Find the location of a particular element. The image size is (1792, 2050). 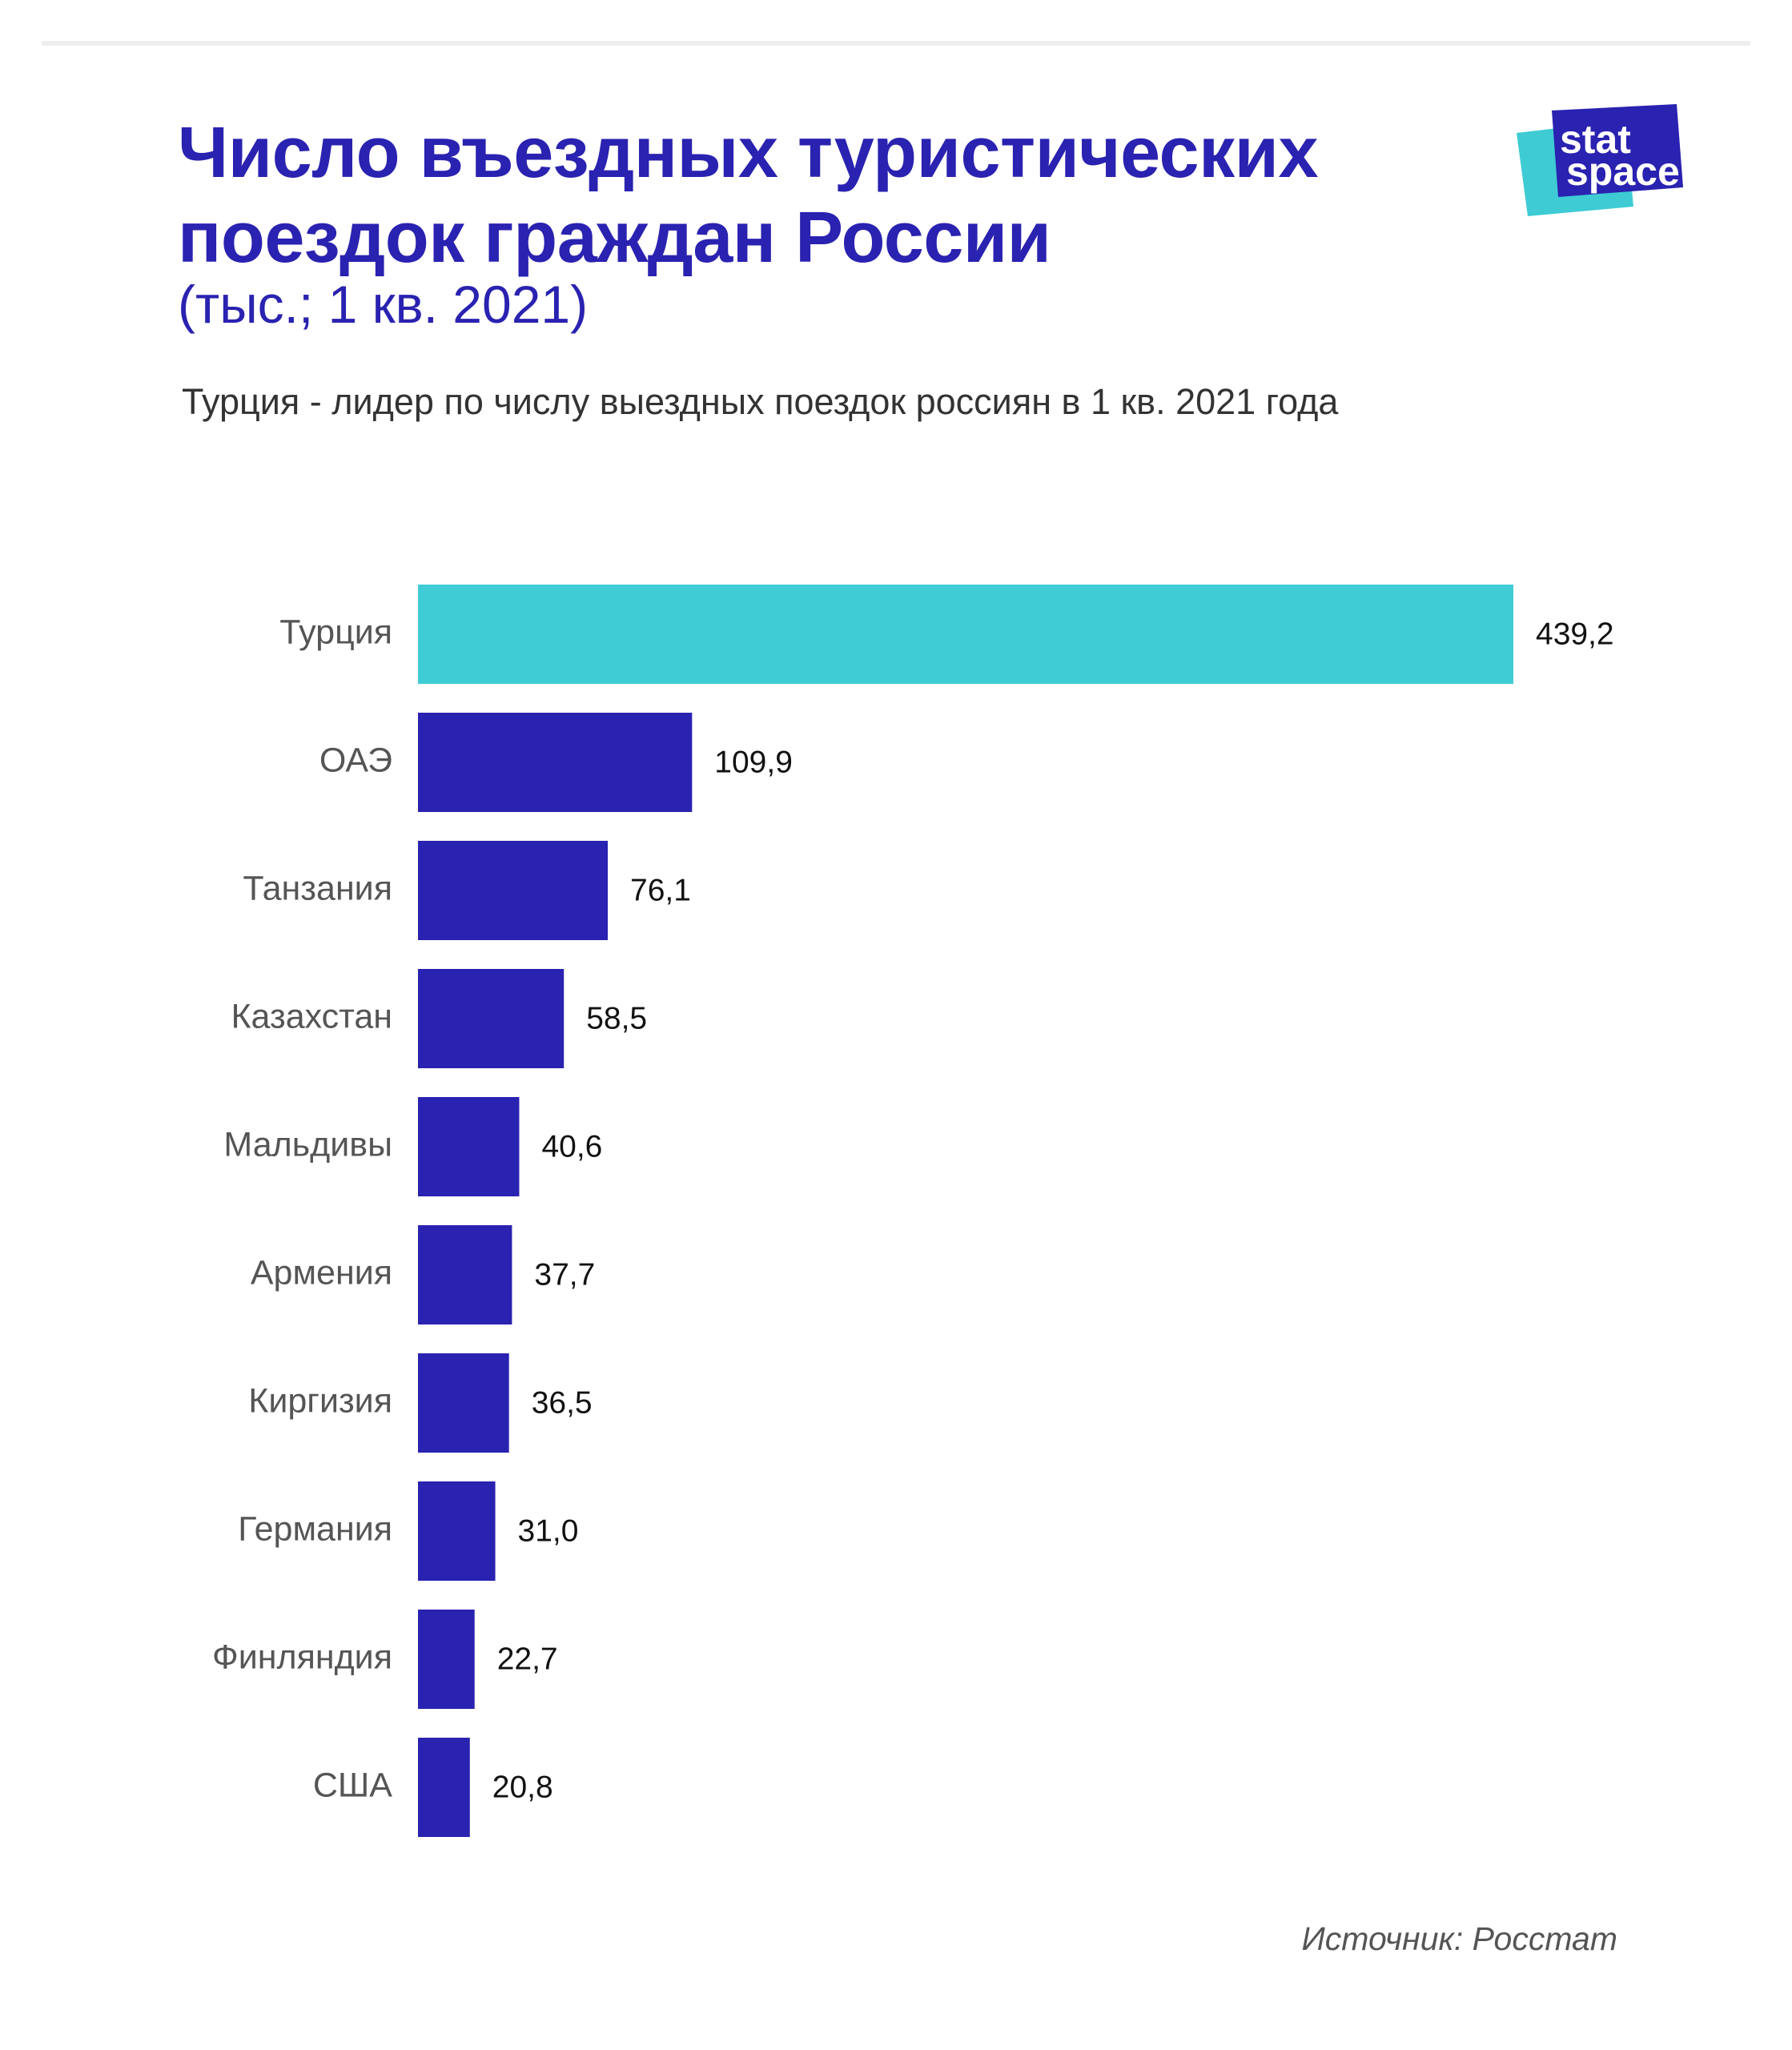

category-label: Армения is located at coordinates (321, 1272).